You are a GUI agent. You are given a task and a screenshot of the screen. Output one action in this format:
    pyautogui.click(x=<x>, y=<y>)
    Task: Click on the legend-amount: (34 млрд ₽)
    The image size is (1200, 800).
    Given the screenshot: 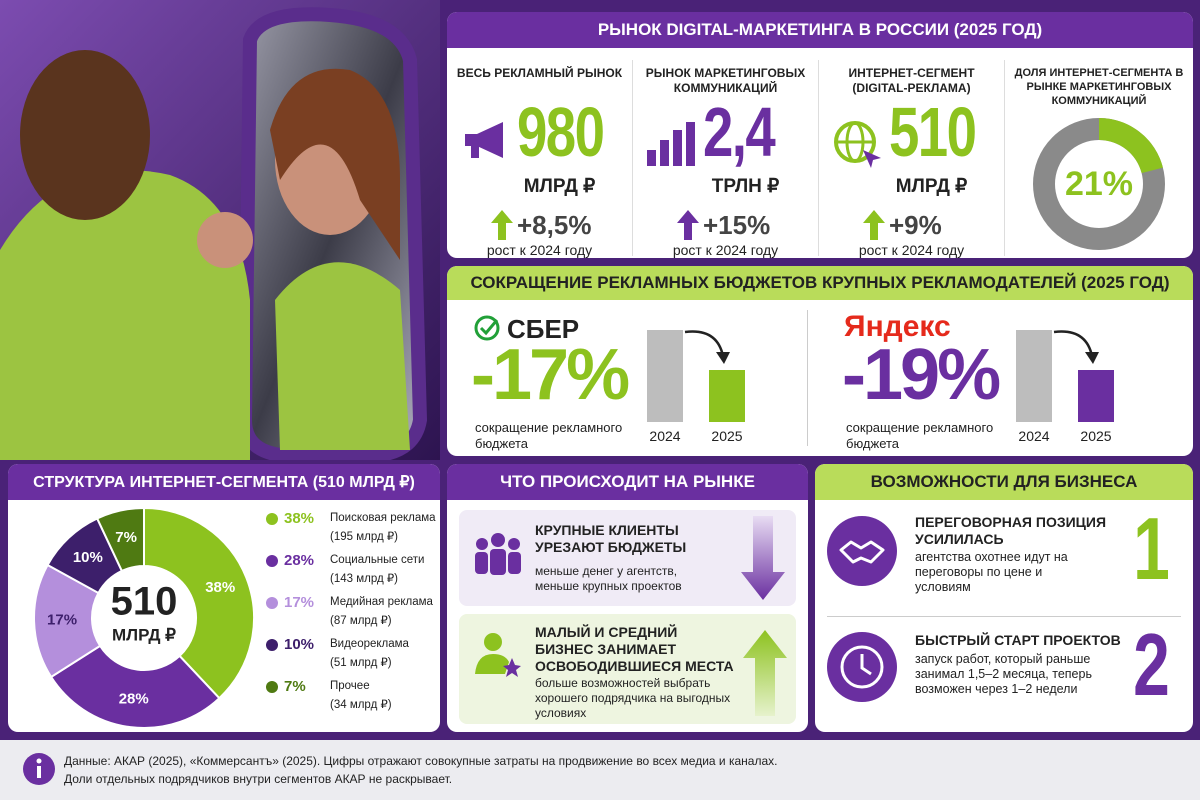 What is the action you would take?
    pyautogui.click(x=361, y=705)
    